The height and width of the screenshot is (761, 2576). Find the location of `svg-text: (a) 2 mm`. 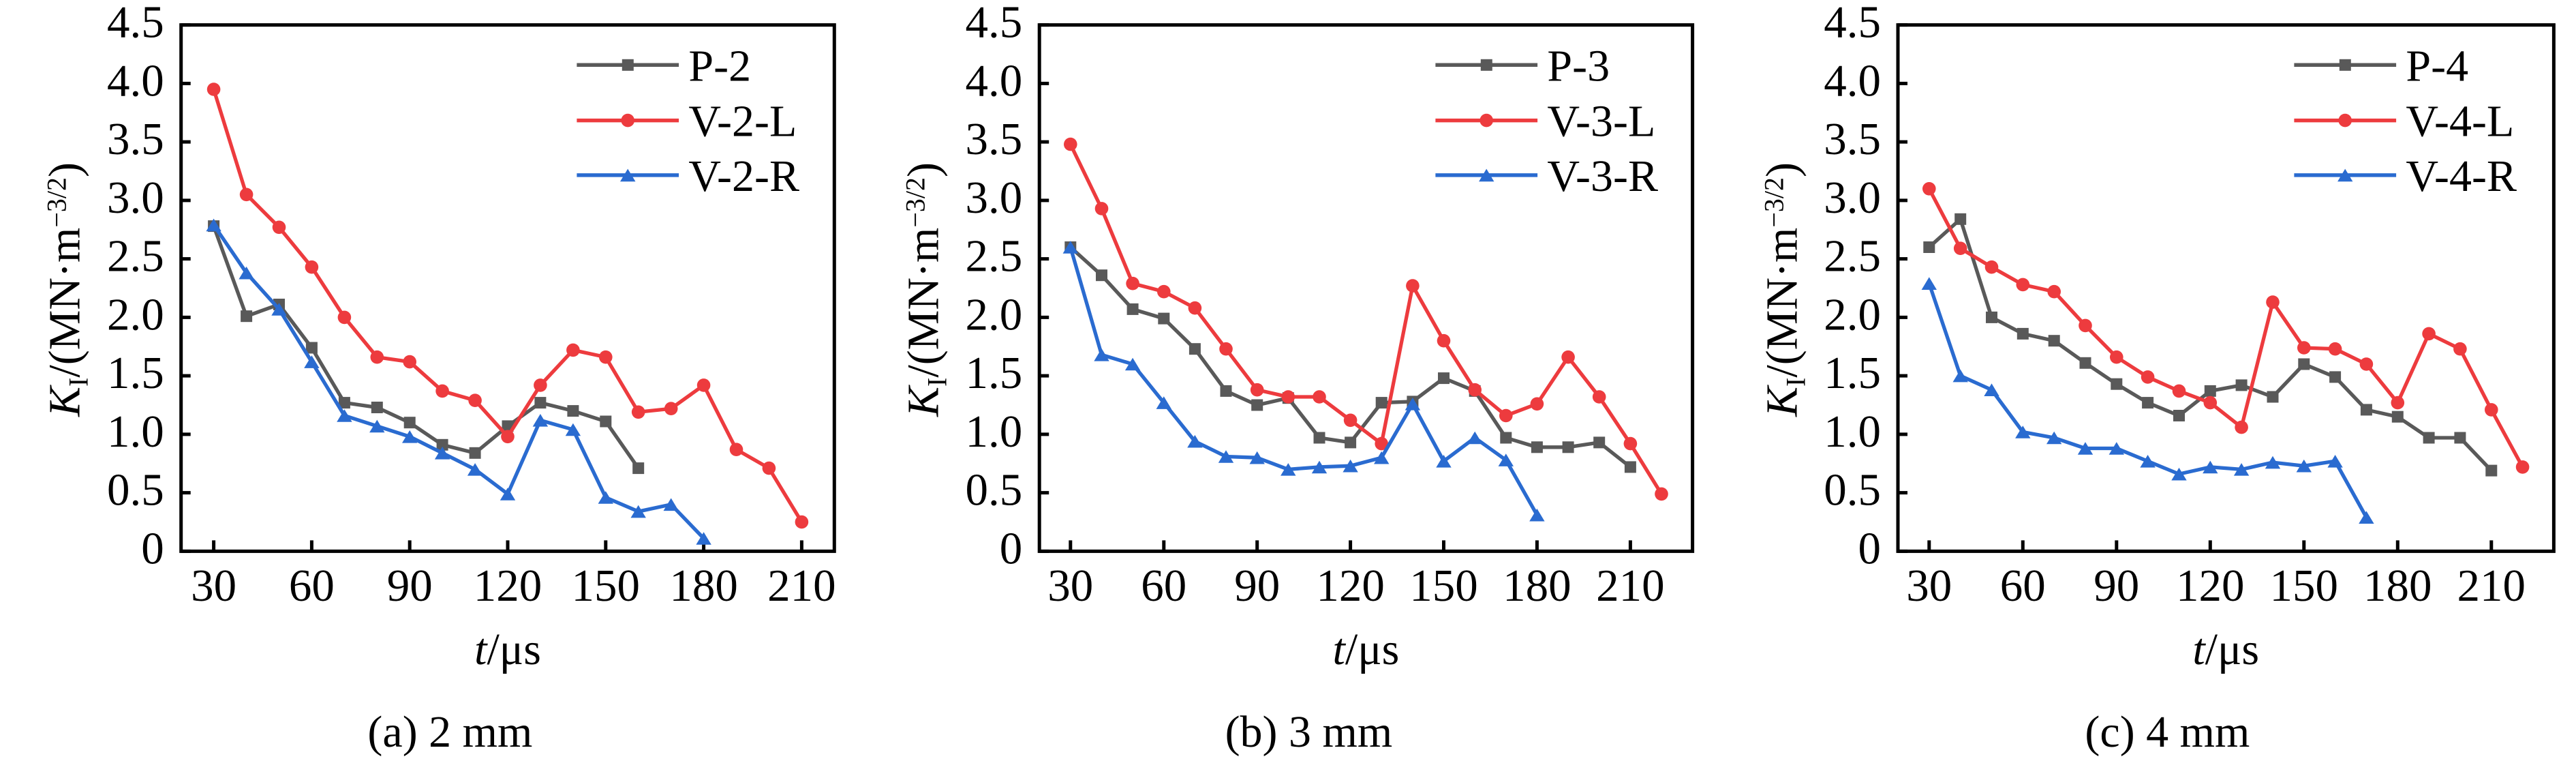

svg-text: (a) 2 mm is located at coordinates (449, 732).